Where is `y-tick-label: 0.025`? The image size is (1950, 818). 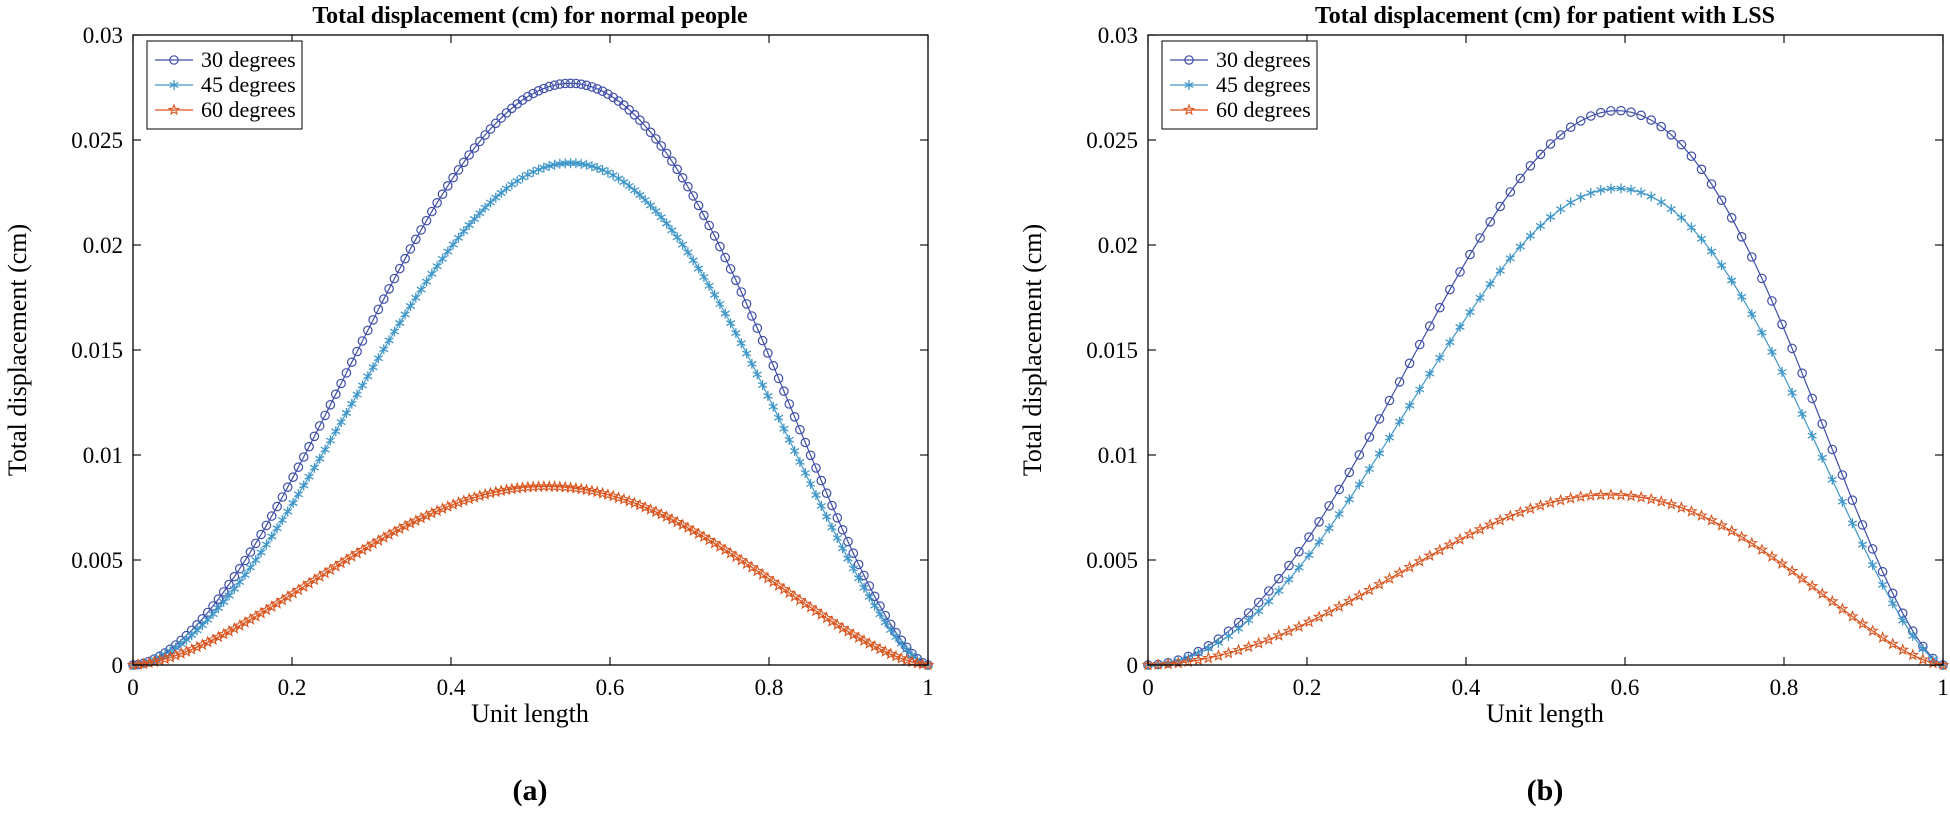
y-tick-label: 0.025 is located at coordinates (97, 140).